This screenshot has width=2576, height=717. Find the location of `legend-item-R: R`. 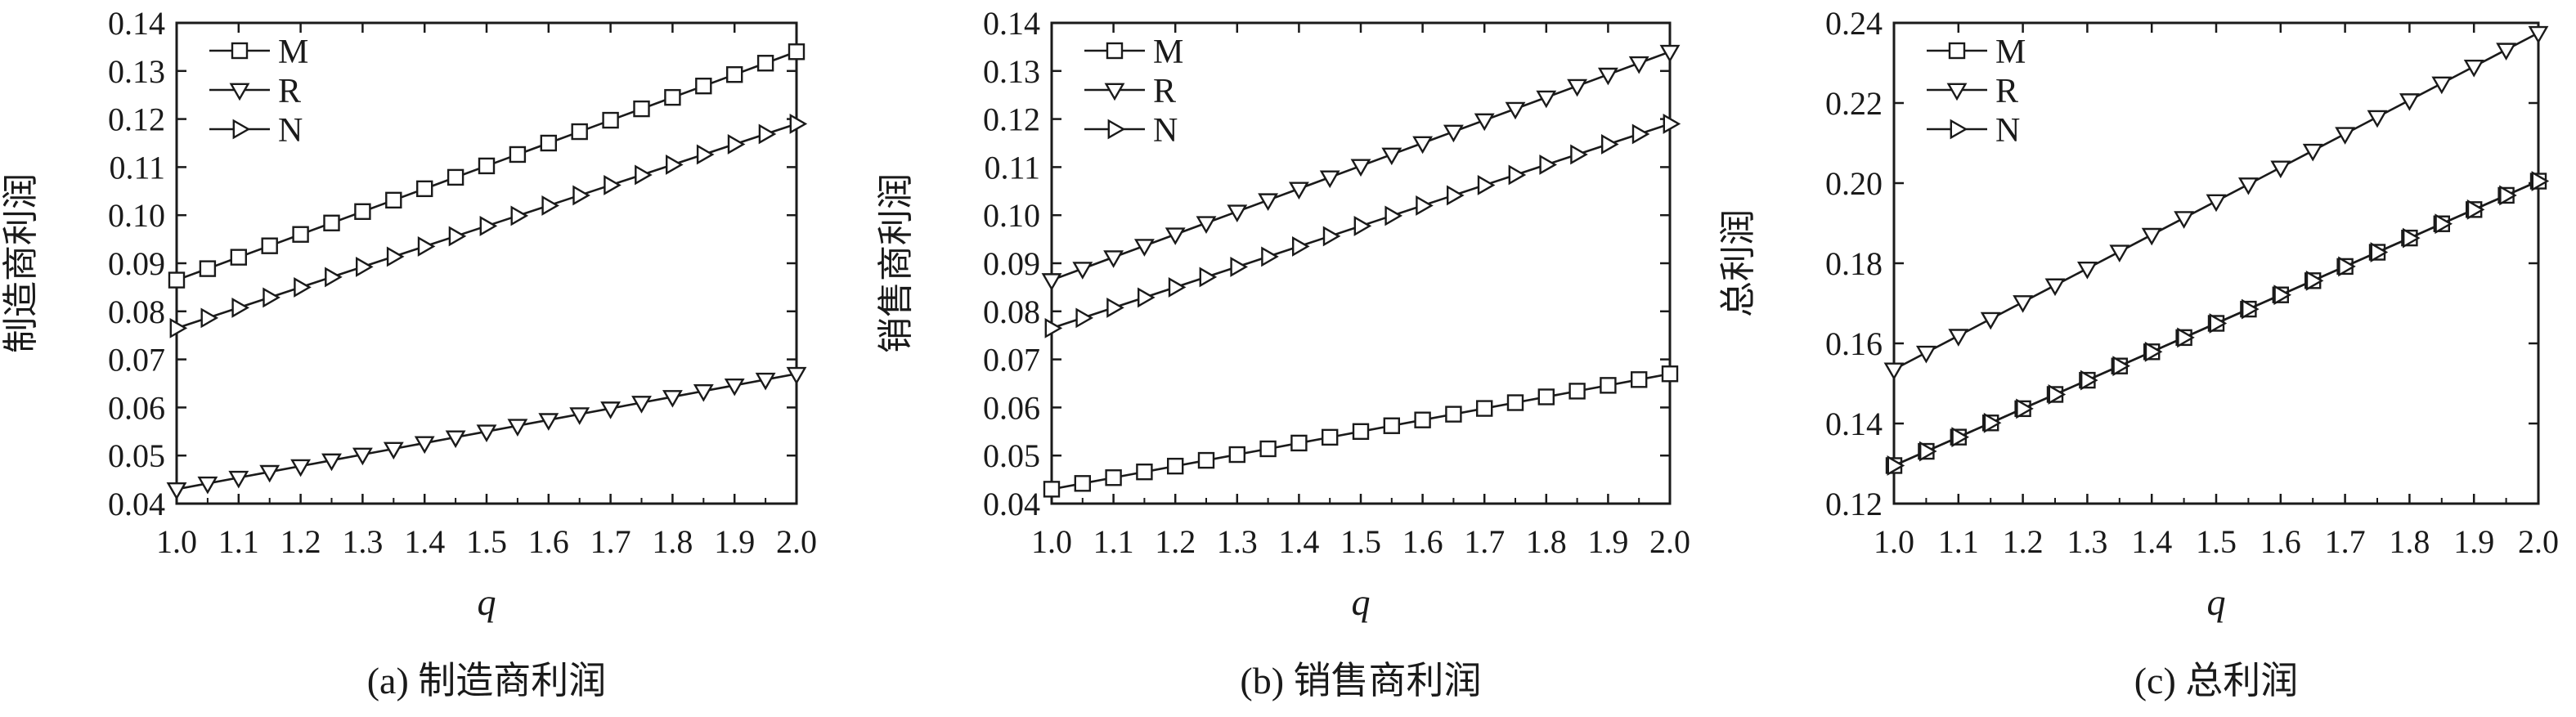

legend-item-R: R is located at coordinates (255, 91).